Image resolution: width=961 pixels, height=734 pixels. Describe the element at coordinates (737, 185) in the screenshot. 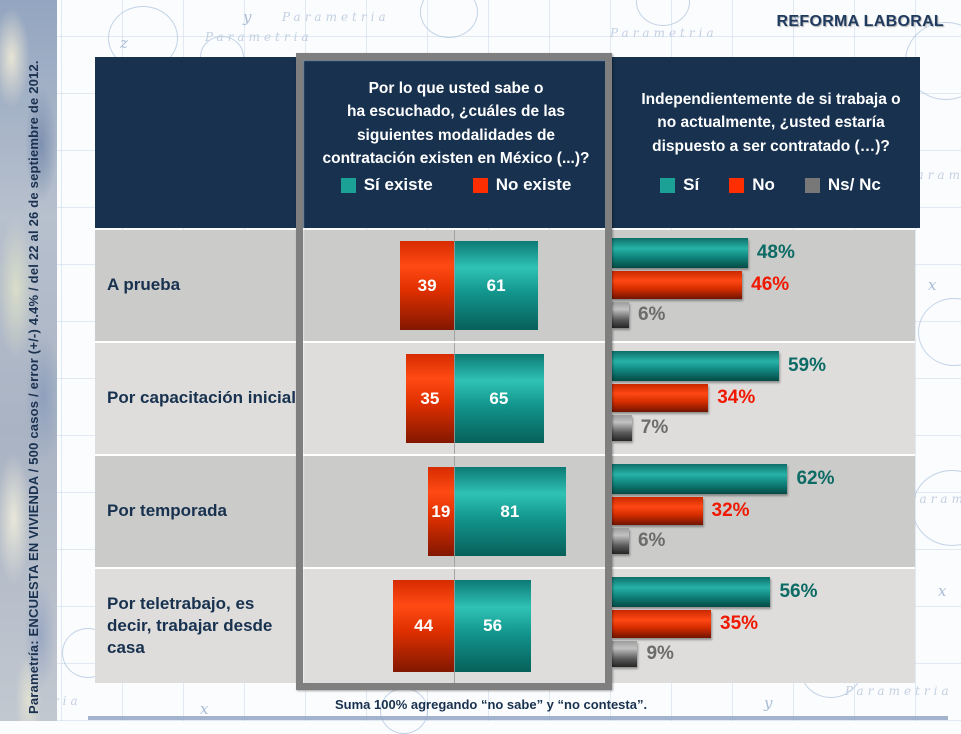

I see `no-swatch-icon` at that location.